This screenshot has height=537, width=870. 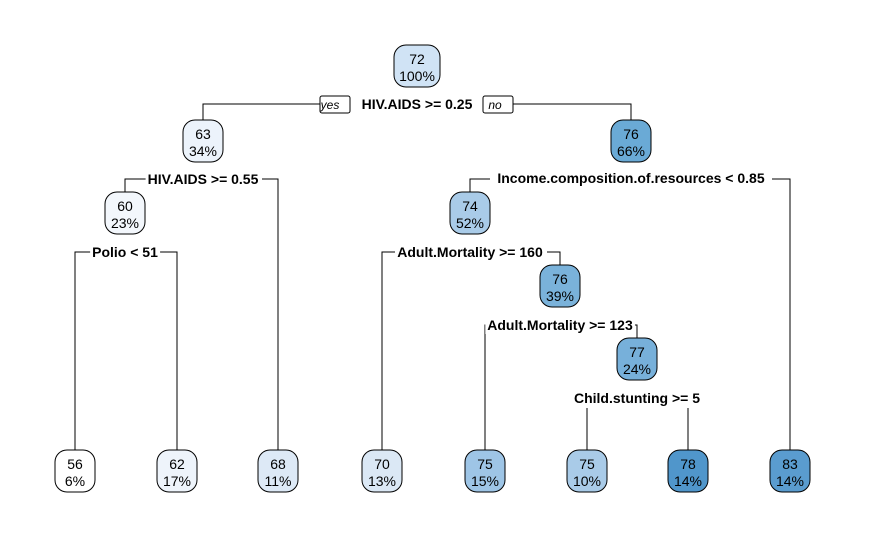 I want to click on node-root: 72 100%, so click(x=417, y=66).